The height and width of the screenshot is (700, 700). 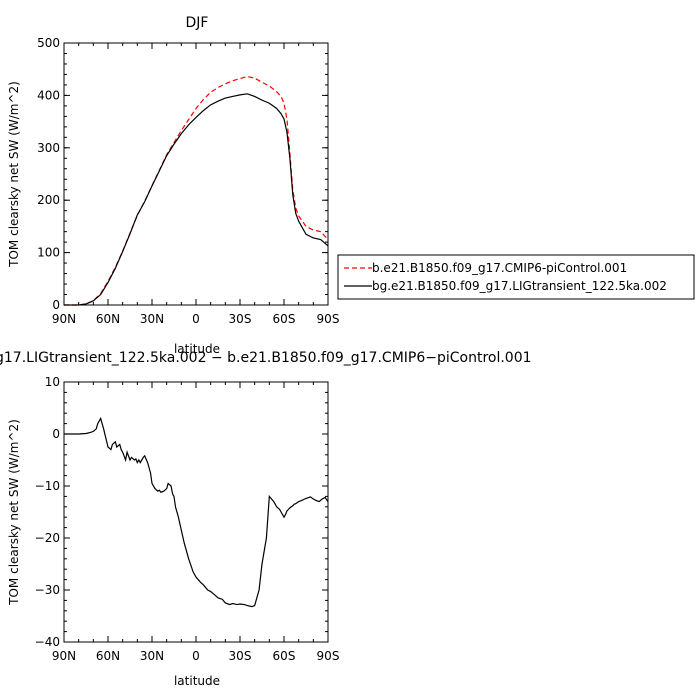 What do you see at coordinates (328, 656) in the screenshot?
I see `panel-bottom-xtick-label: 90S` at bounding box center [328, 656].